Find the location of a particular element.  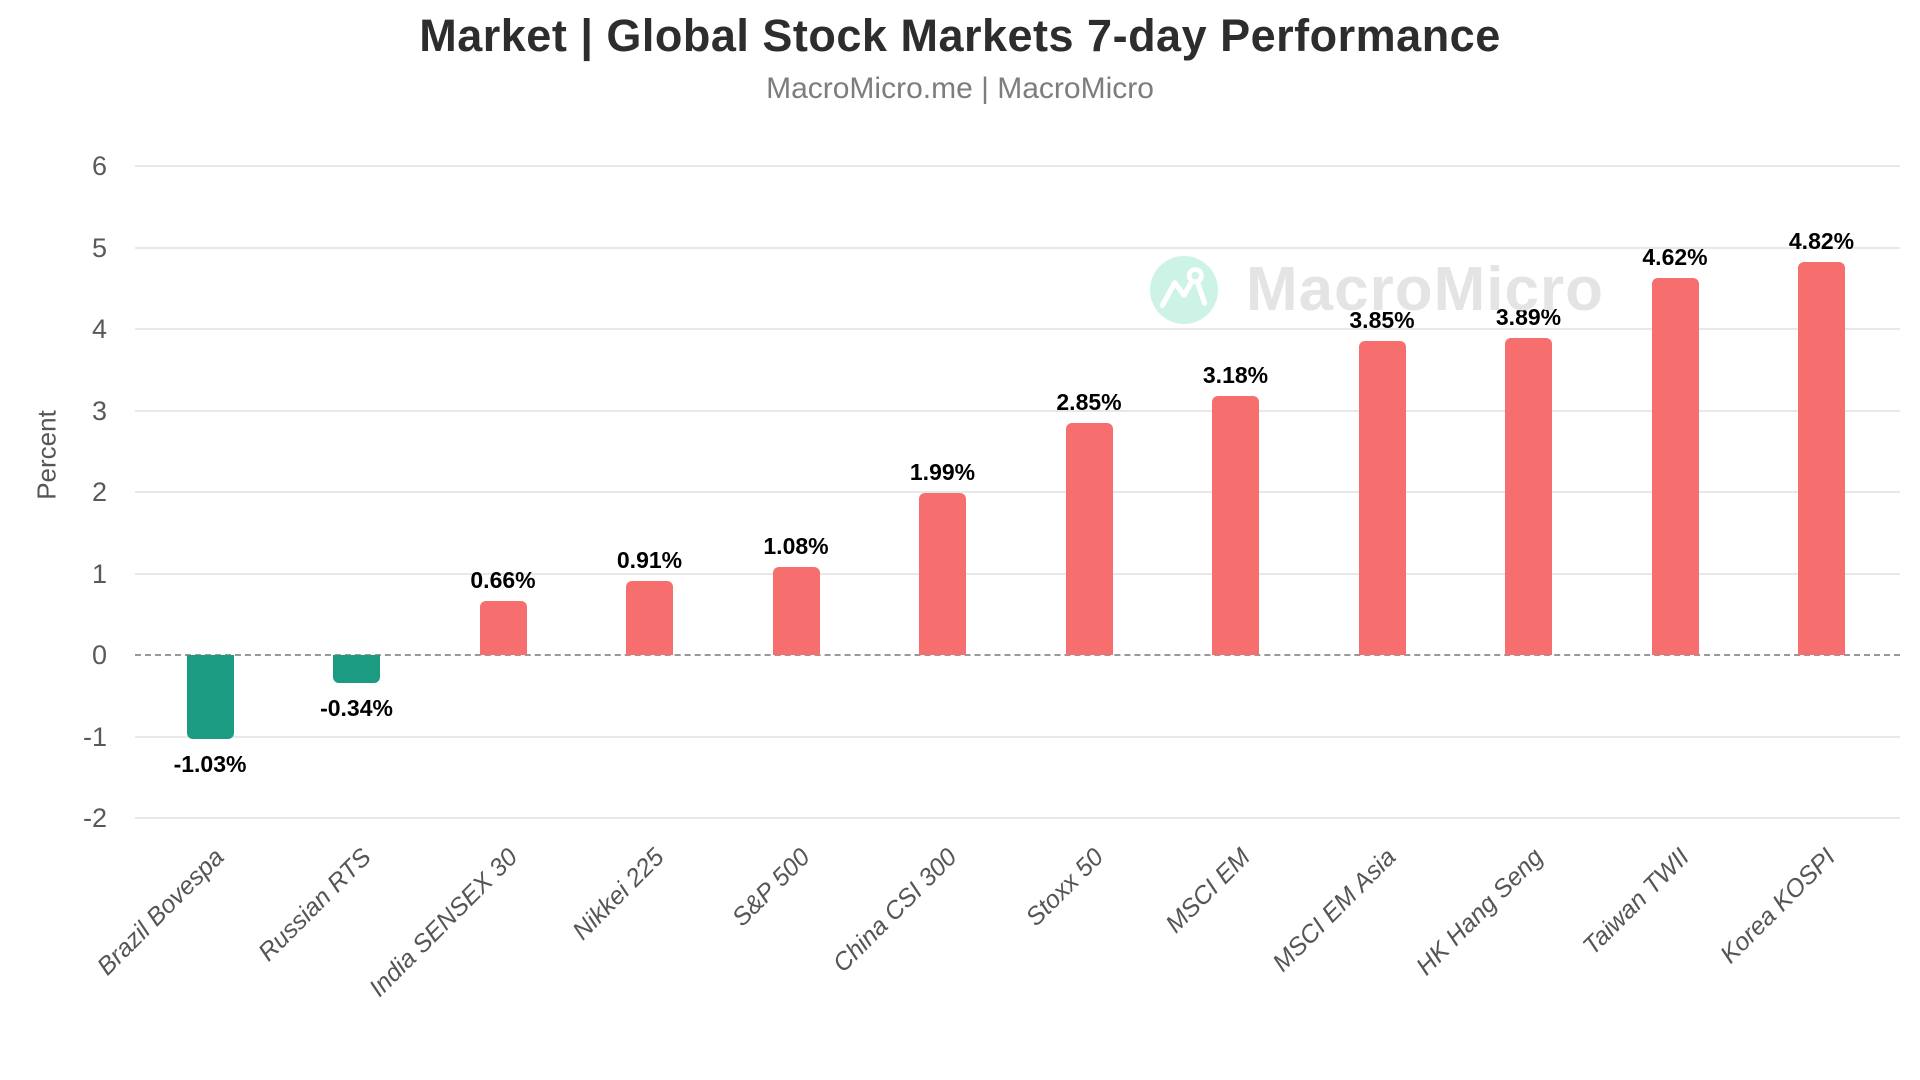

point-label-msci-em: 3.18% is located at coordinates (1235, 374).